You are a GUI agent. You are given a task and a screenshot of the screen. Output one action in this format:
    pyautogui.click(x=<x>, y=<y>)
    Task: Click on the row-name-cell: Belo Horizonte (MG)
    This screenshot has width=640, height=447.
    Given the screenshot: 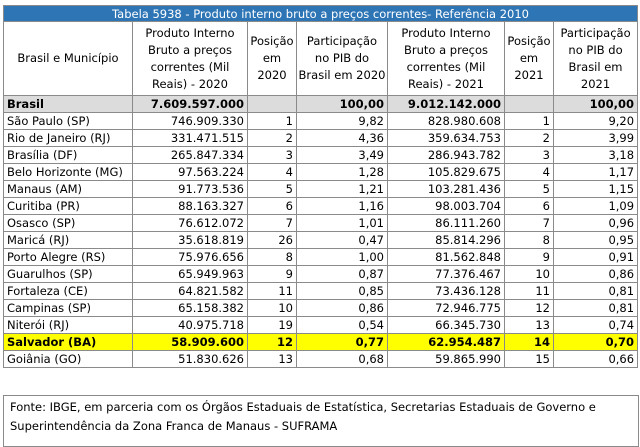 What is the action you would take?
    pyautogui.click(x=68, y=172)
    